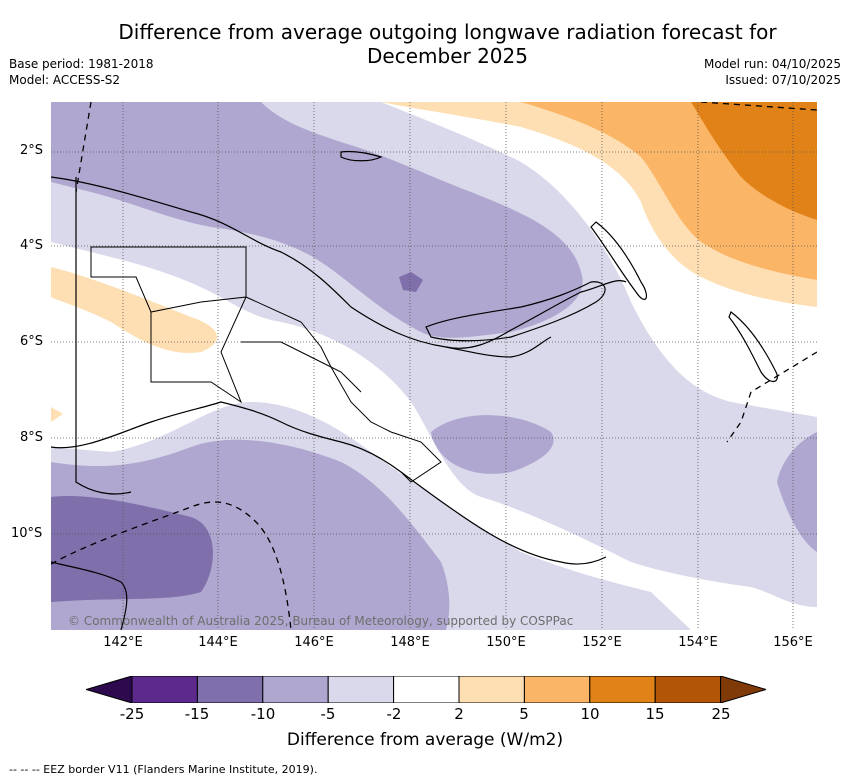  I want to click on colorbar-svg, so click(426, 689).